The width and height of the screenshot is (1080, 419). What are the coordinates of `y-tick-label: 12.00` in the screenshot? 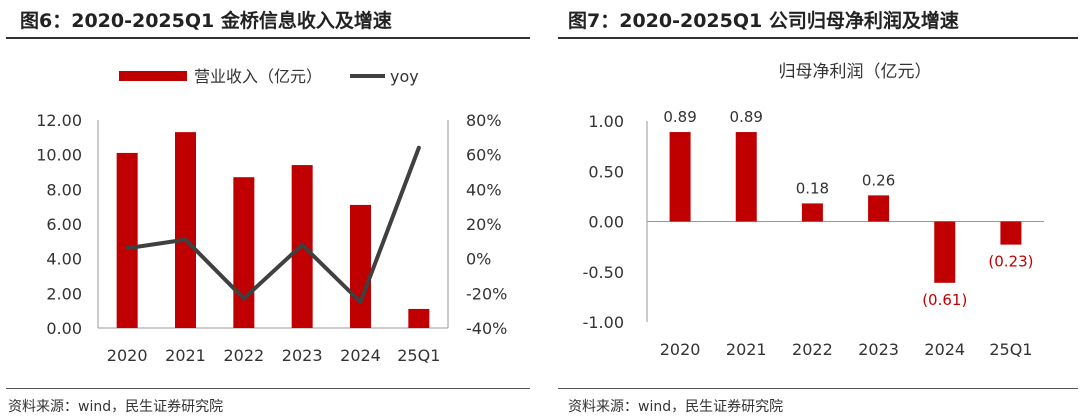 It's located at (59, 120).